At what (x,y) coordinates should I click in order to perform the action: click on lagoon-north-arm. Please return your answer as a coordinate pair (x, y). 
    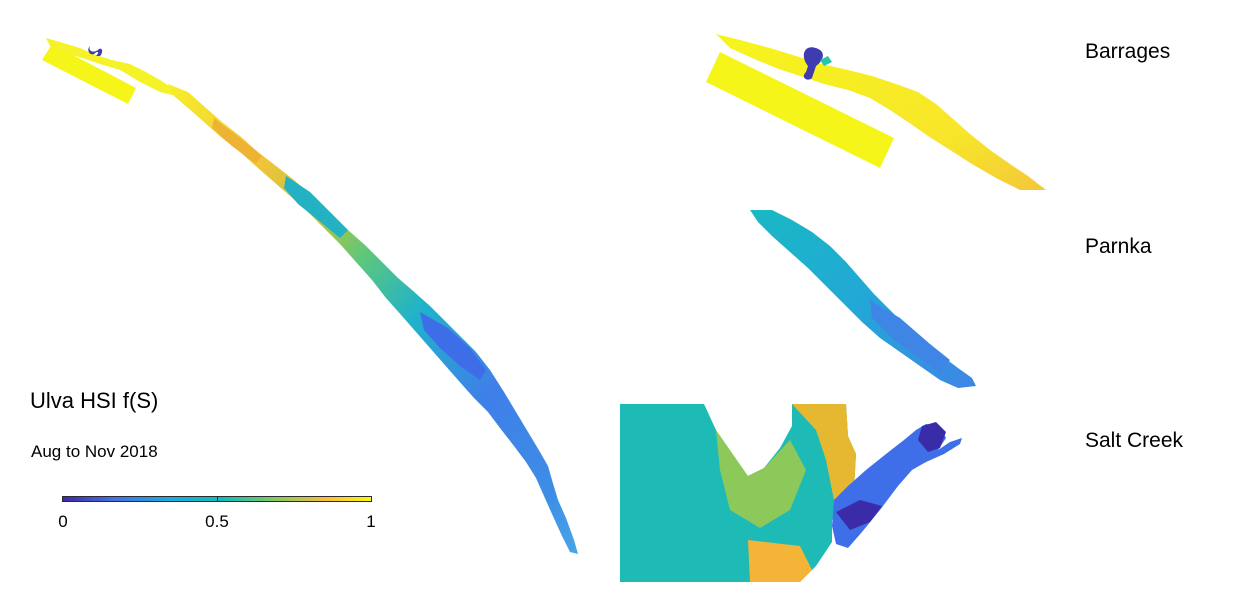
    Looking at the image, I should click on (111, 67).